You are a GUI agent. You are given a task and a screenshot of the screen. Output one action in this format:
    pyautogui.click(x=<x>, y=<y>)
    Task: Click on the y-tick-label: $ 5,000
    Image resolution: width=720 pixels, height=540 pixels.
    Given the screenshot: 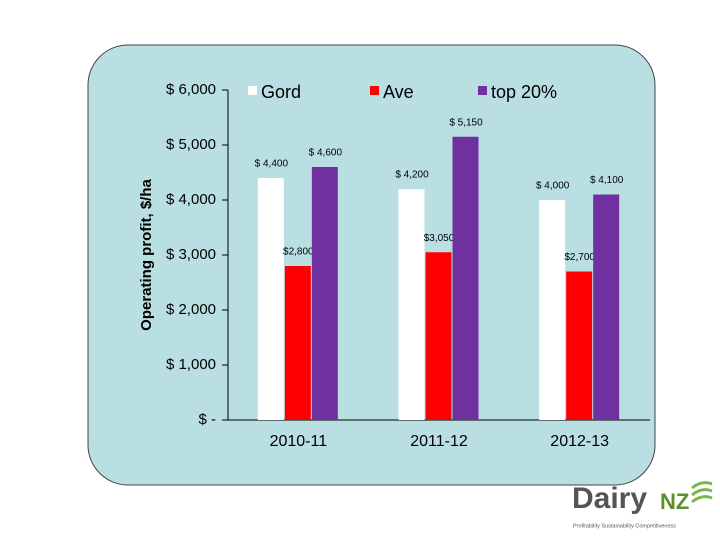 What is the action you would take?
    pyautogui.click(x=191, y=144)
    